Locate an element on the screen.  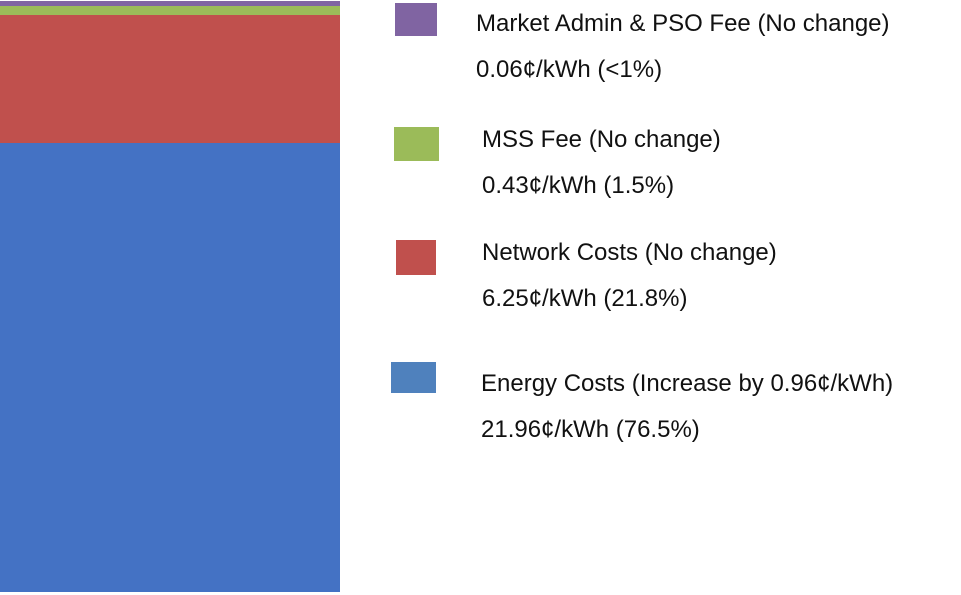
legend-value-mss-fee: 0.43¢/kWh (1.5%) is located at coordinates (578, 185).